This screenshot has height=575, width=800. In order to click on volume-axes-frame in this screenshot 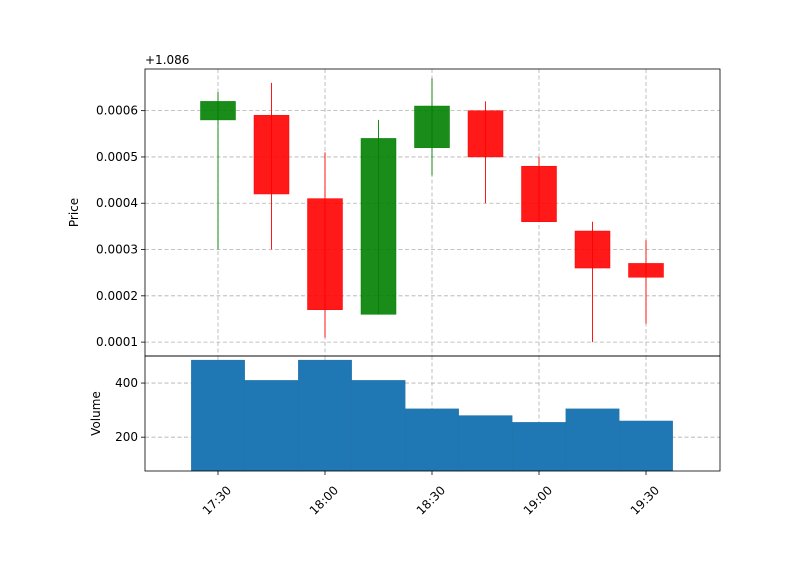, I will do `click(432, 413)`.